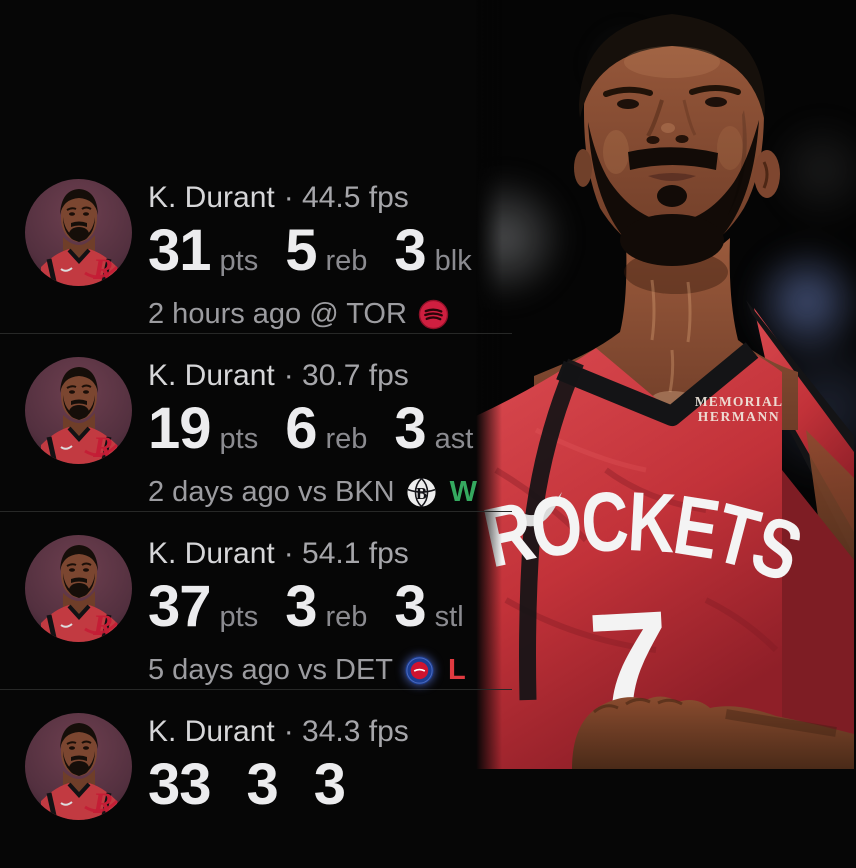  What do you see at coordinates (278, 732) in the screenshot?
I see `game-header: K. Durant · 34.3 fps` at bounding box center [278, 732].